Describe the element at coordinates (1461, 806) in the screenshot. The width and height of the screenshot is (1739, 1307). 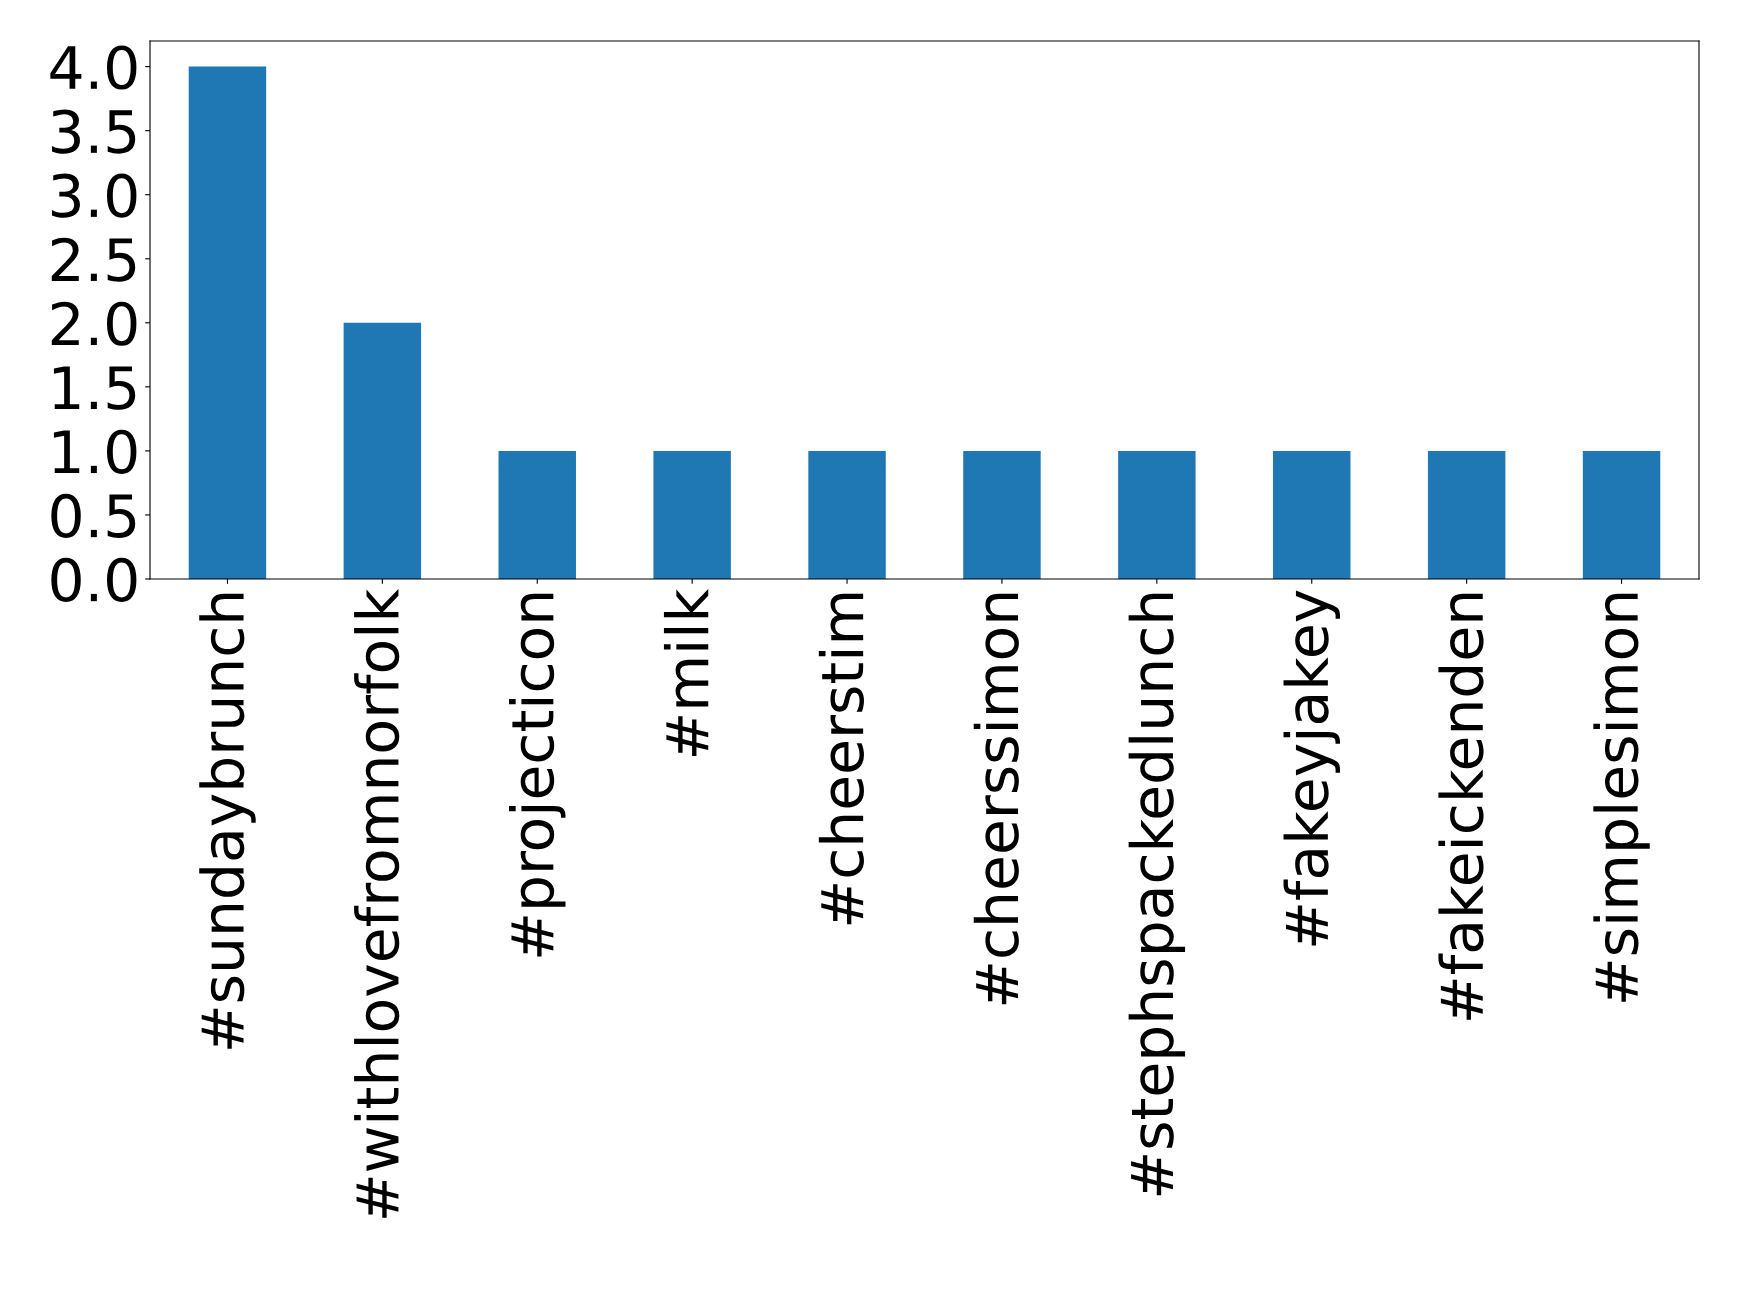
I see `x-tick-label: #fakeickenden` at that location.